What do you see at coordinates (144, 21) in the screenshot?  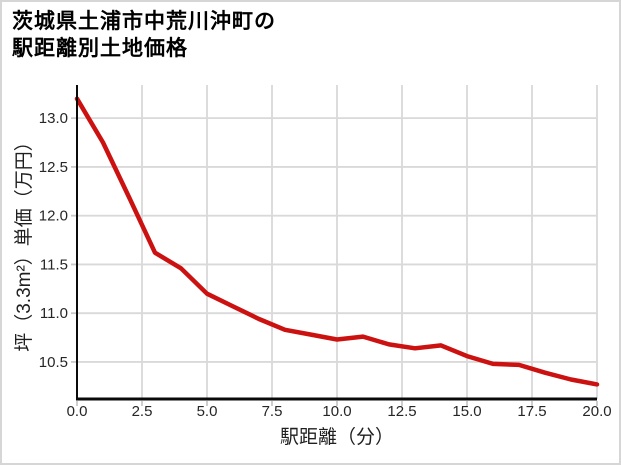 I see `chart-title-line-1: 茨城県土浦市中荒川沖町の` at bounding box center [144, 21].